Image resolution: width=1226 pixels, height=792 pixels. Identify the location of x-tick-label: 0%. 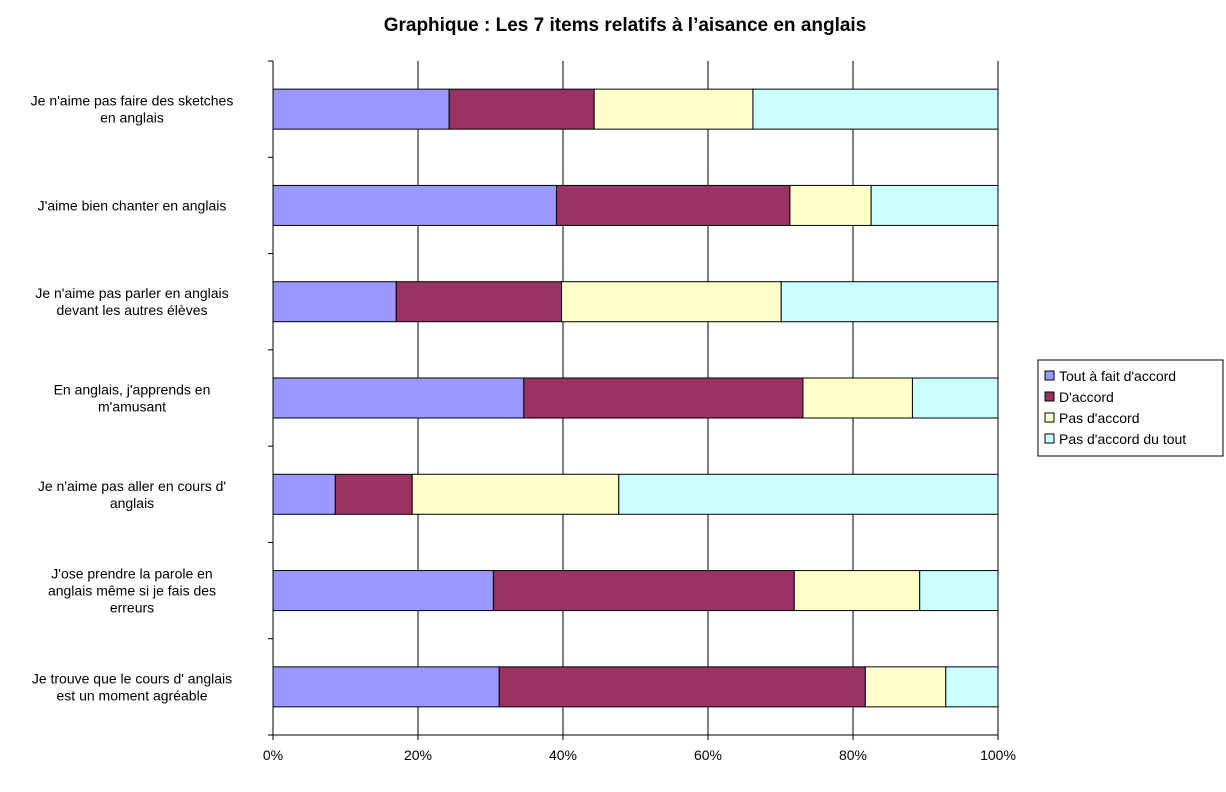
(273, 755).